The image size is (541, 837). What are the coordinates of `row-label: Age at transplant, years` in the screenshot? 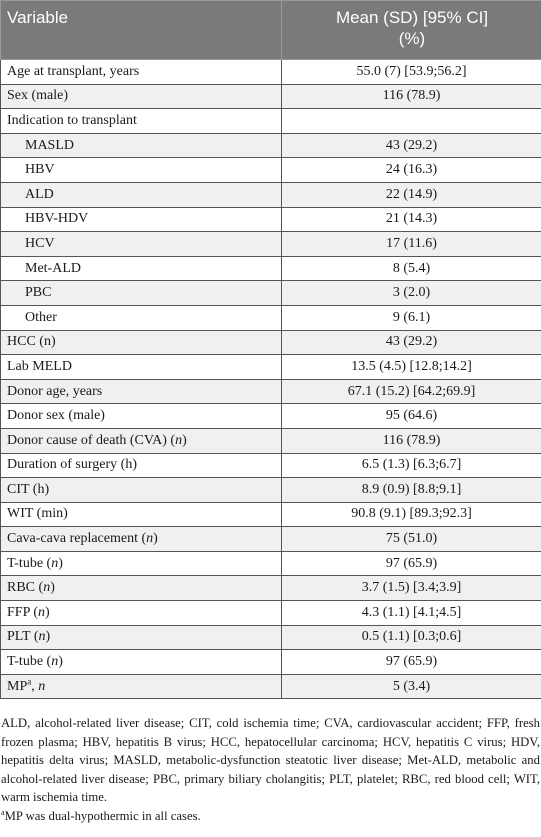 It's located at (141, 72).